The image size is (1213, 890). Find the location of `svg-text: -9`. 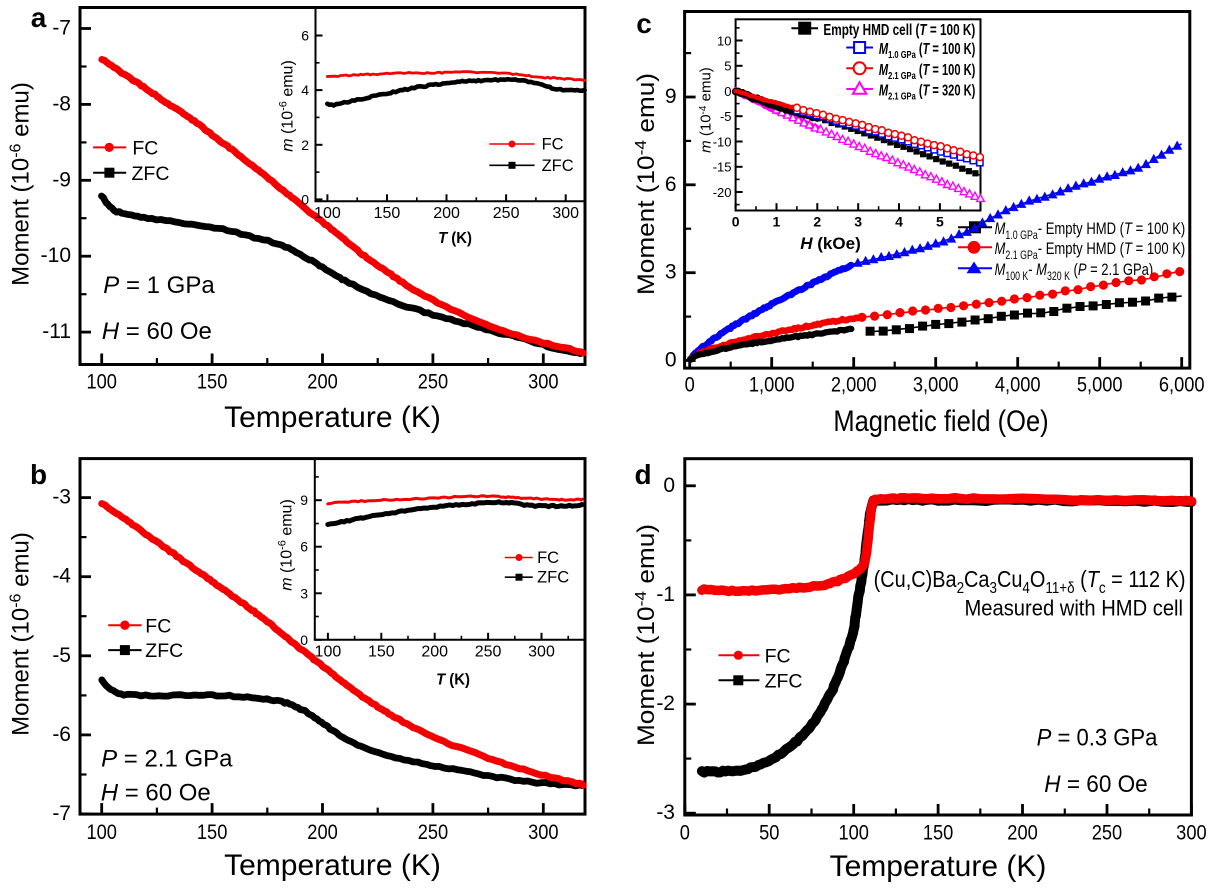

svg-text: -9 is located at coordinates (61, 179).